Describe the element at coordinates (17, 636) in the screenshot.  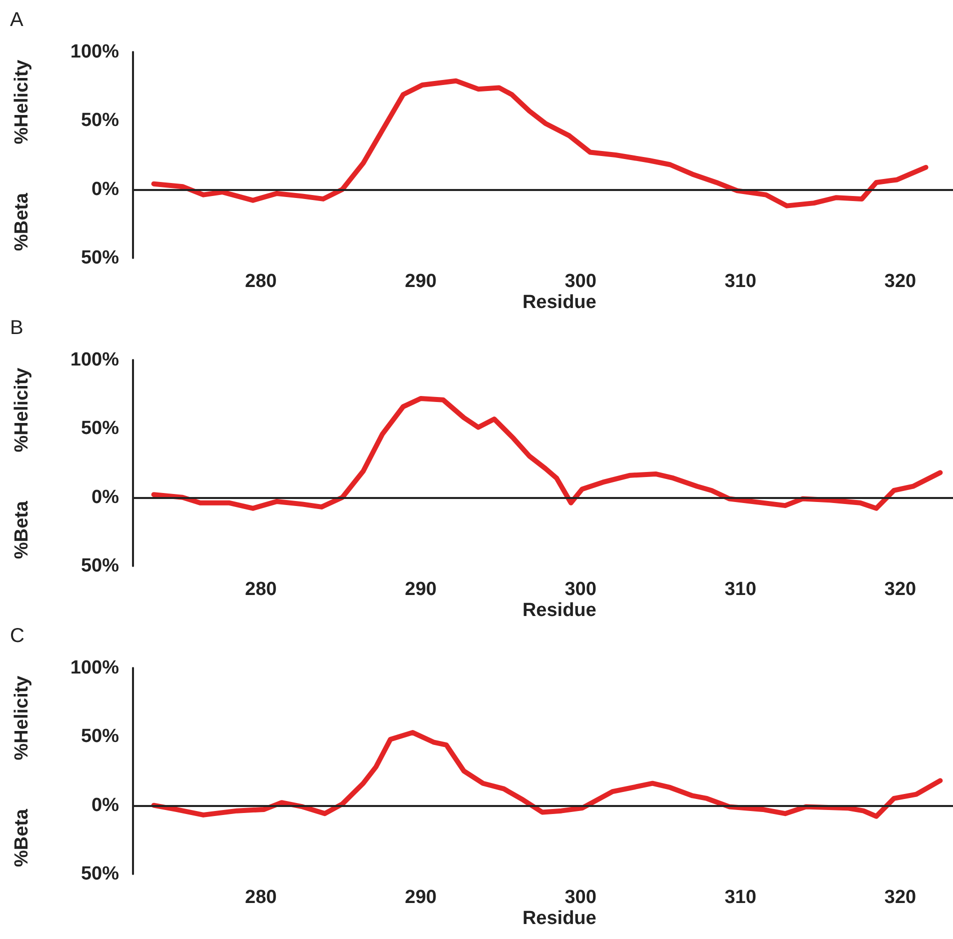
I see `chart-title: C` at that location.